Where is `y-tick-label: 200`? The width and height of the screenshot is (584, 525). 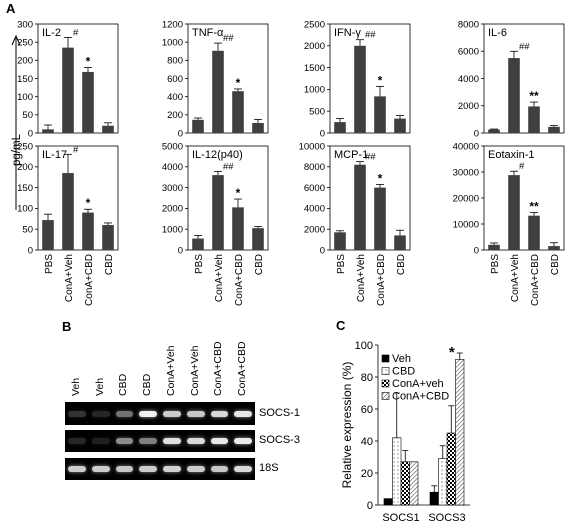
y-tick-label: 200 is located at coordinates (175, 115).